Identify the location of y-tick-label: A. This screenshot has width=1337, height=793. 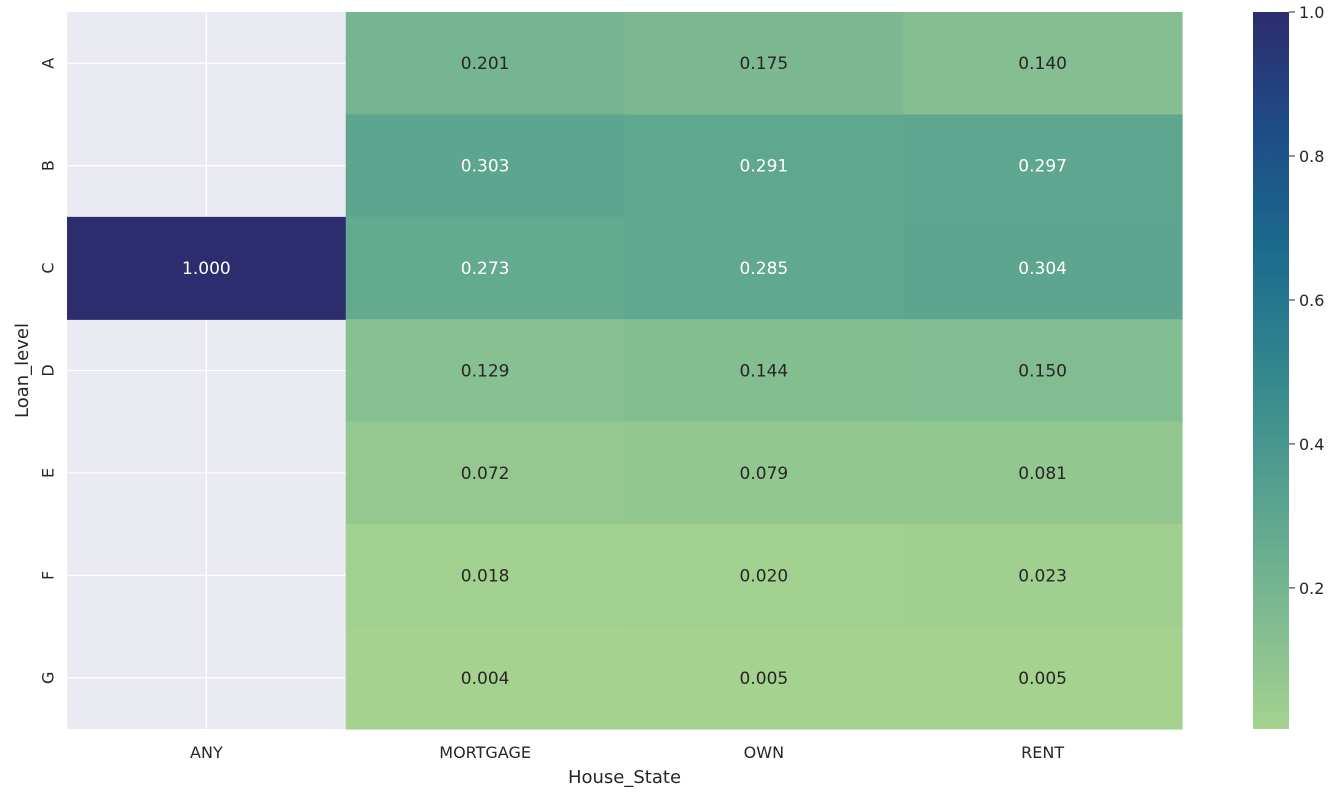
(48, 63).